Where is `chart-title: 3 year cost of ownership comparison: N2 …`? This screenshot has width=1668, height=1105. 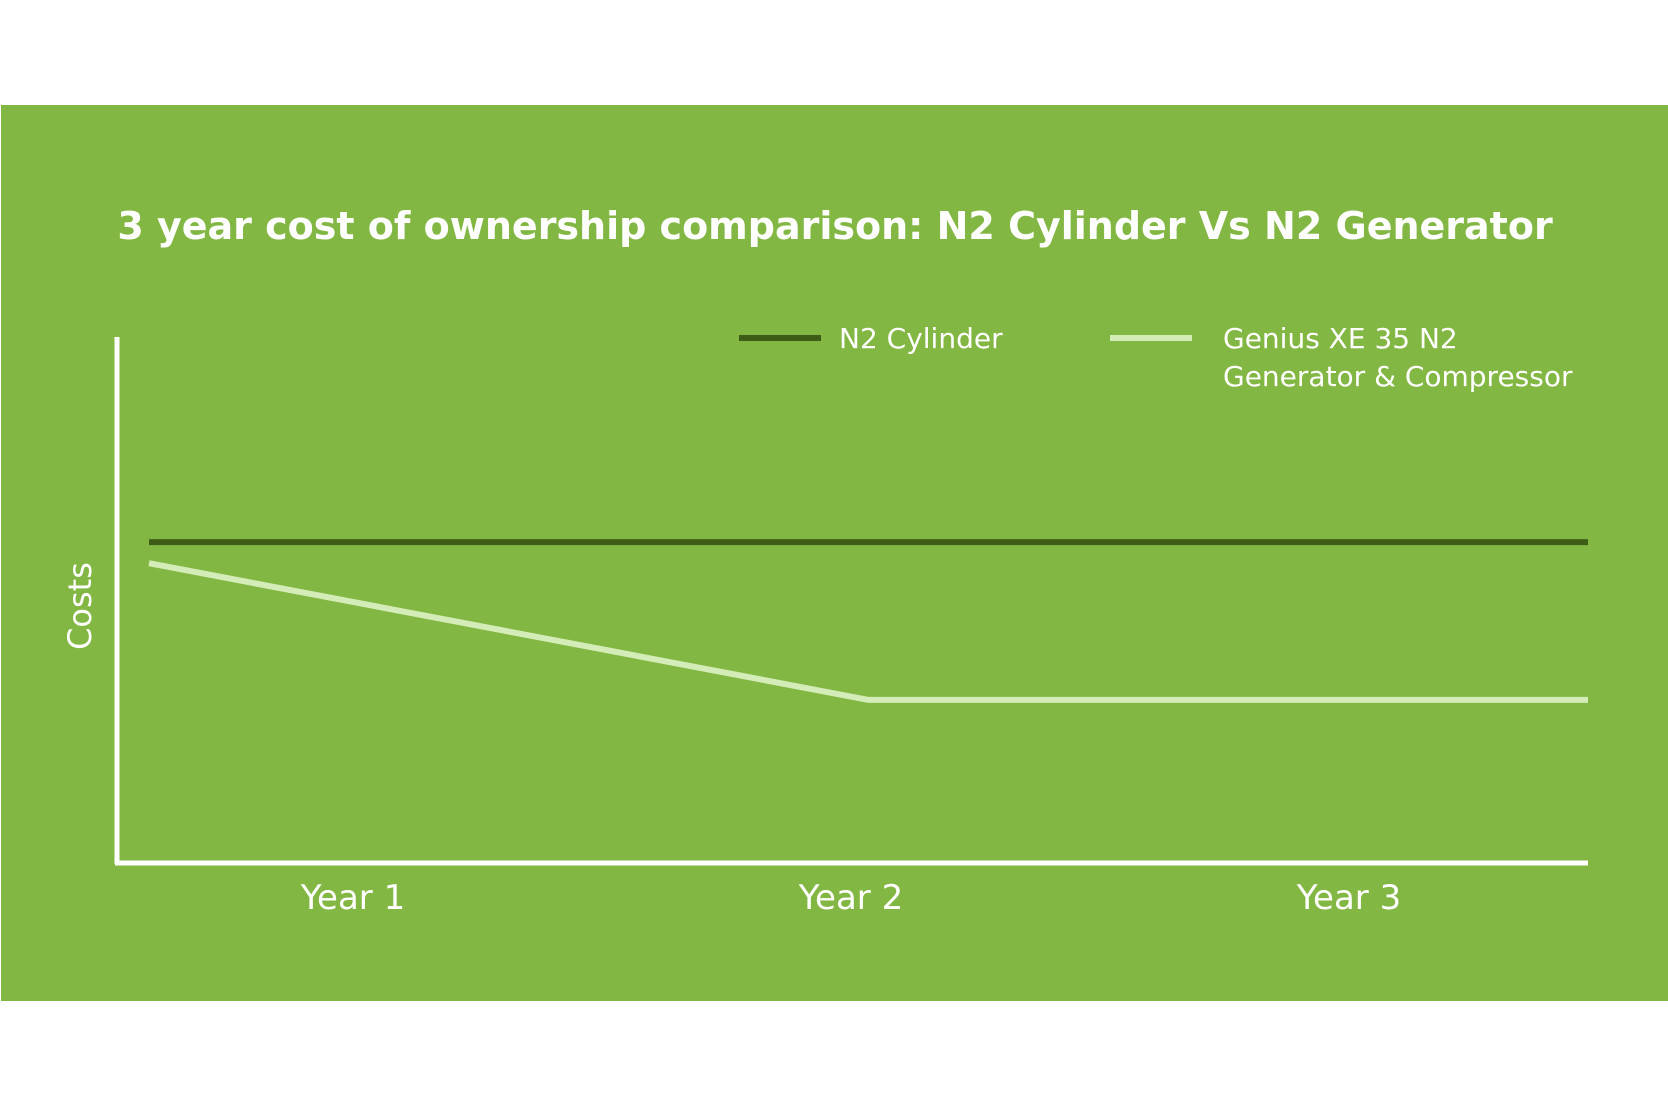
chart-title: 3 year cost of ownership comparison: N2 … is located at coordinates (835, 226).